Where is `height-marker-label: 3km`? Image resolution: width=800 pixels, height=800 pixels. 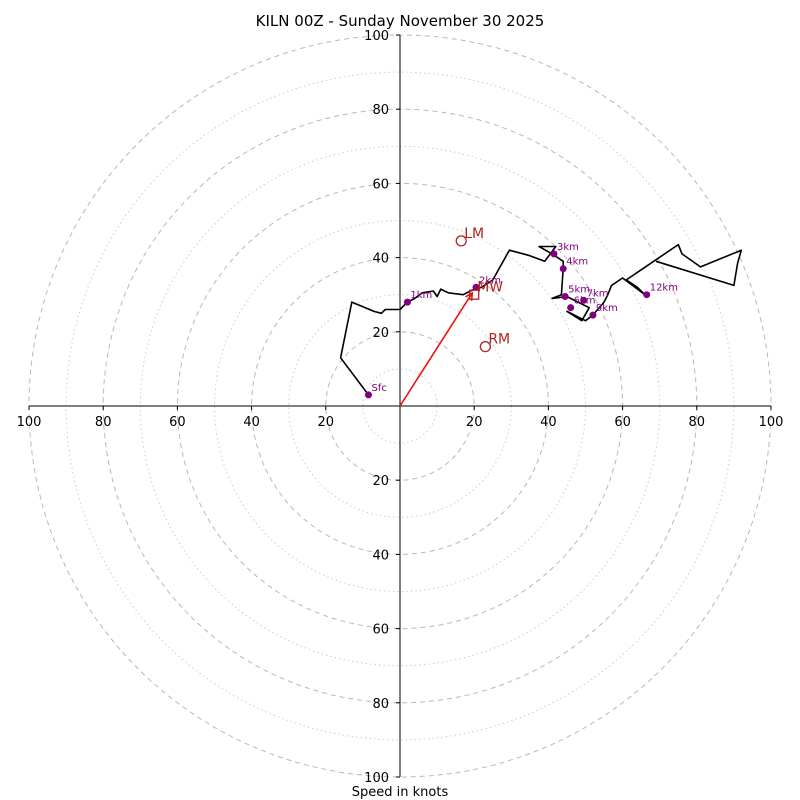 height-marker-label: 3km is located at coordinates (568, 247).